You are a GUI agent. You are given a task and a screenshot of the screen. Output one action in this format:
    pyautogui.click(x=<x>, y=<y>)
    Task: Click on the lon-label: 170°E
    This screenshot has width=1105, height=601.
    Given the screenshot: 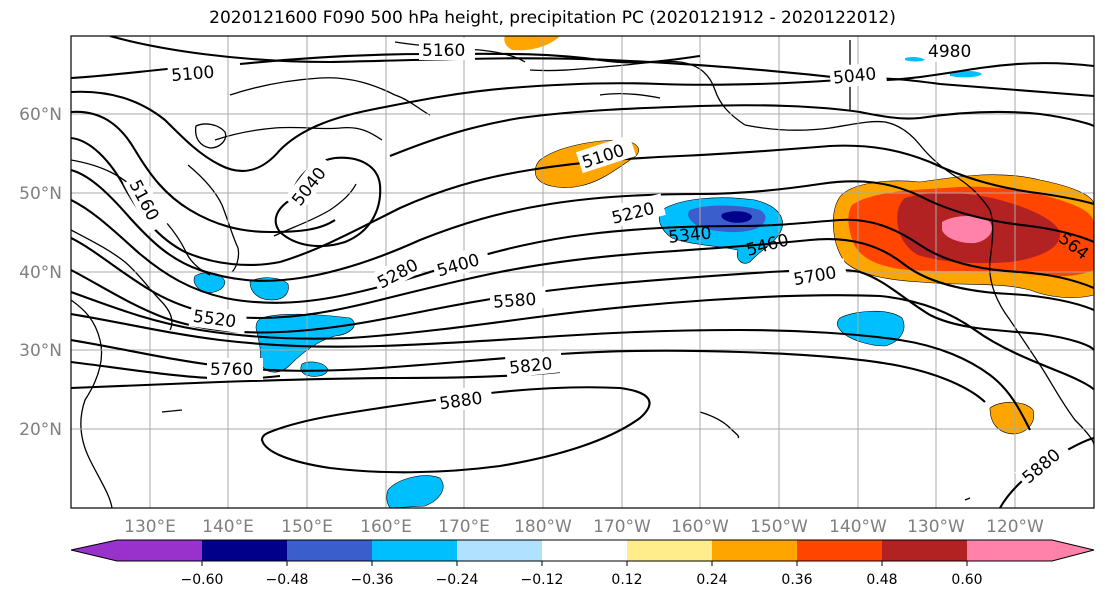 What is the action you would take?
    pyautogui.click(x=464, y=527)
    